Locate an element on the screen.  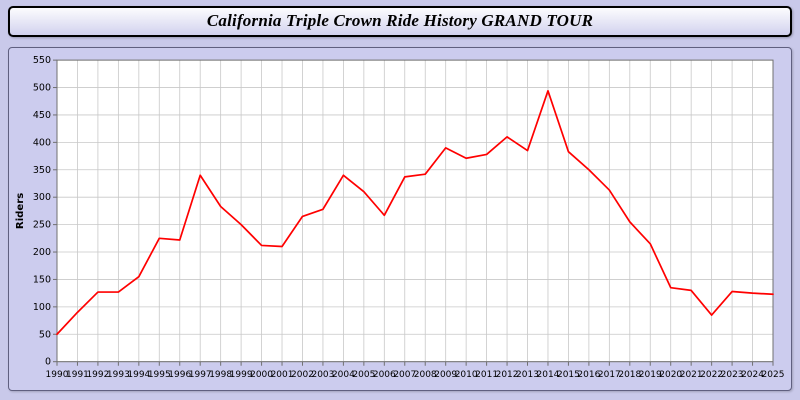
svg-text: 450 is located at coordinates (42, 115).